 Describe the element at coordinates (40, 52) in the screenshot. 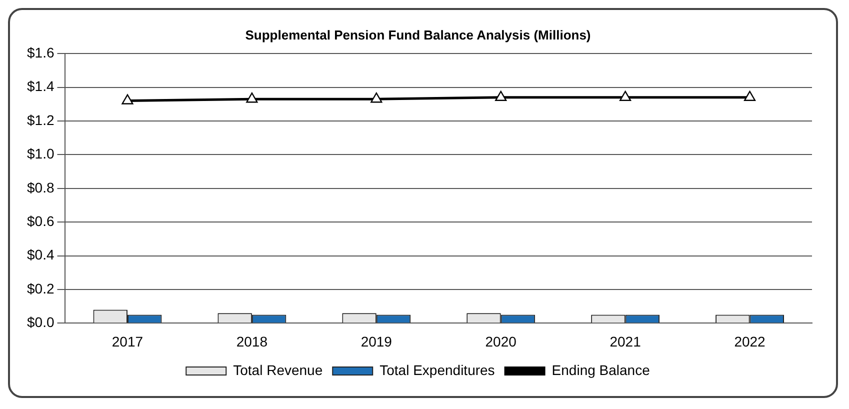

I see `y-tick-label: $1.6` at that location.